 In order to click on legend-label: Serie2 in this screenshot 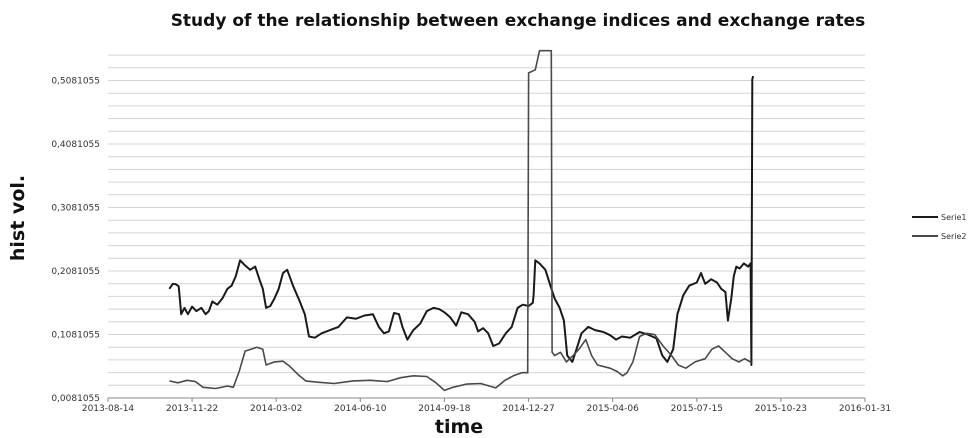, I will do `click(954, 236)`.